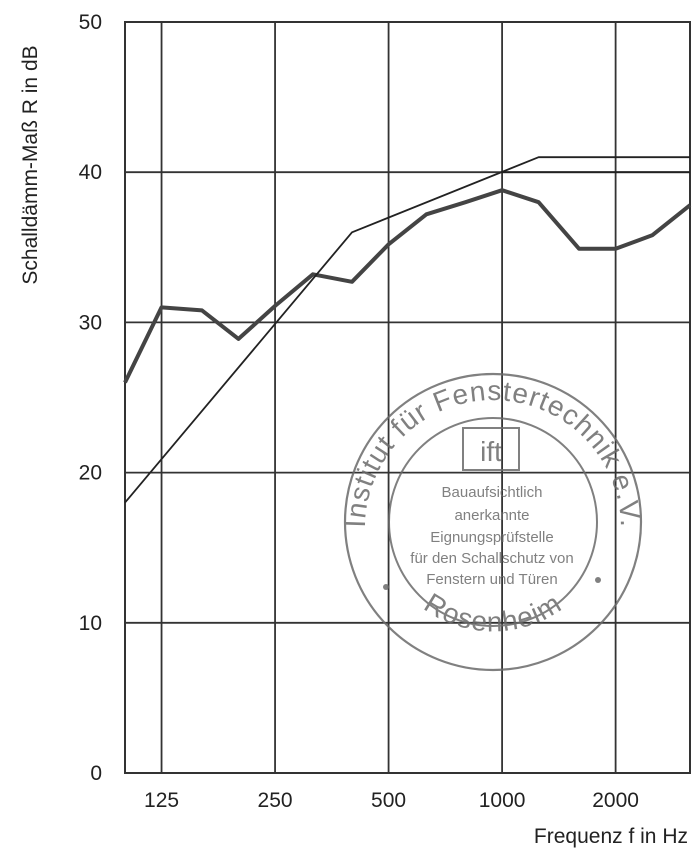 The image size is (697, 856). Describe the element at coordinates (491, 558) in the screenshot. I see `stamp-line: für den Schallschutz von` at that location.